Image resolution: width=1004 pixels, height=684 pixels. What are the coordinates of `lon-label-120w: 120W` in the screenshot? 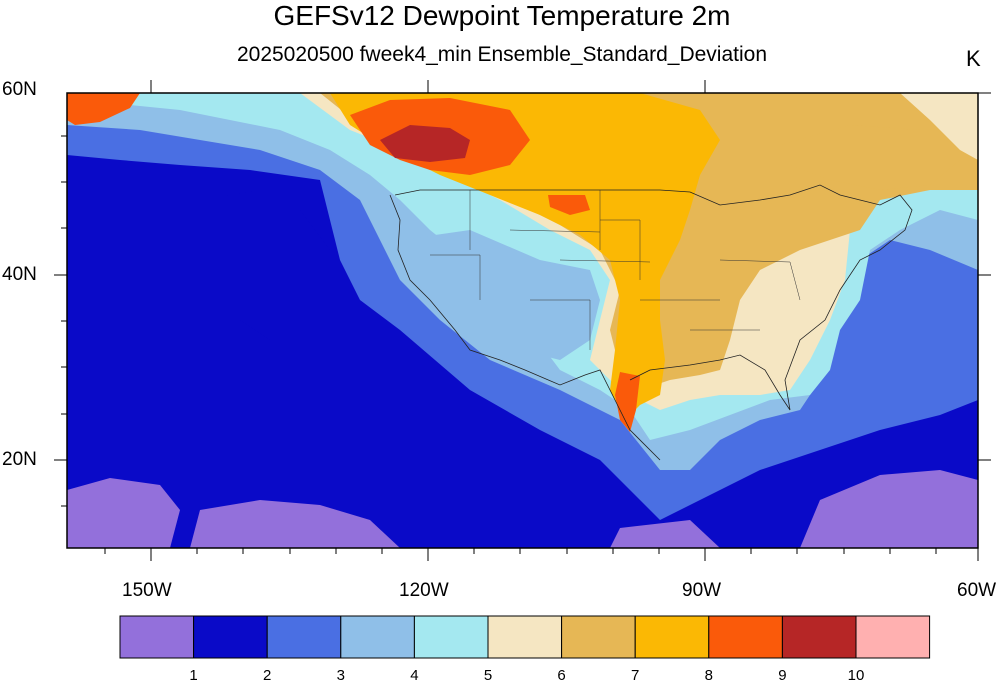 It's located at (424, 590).